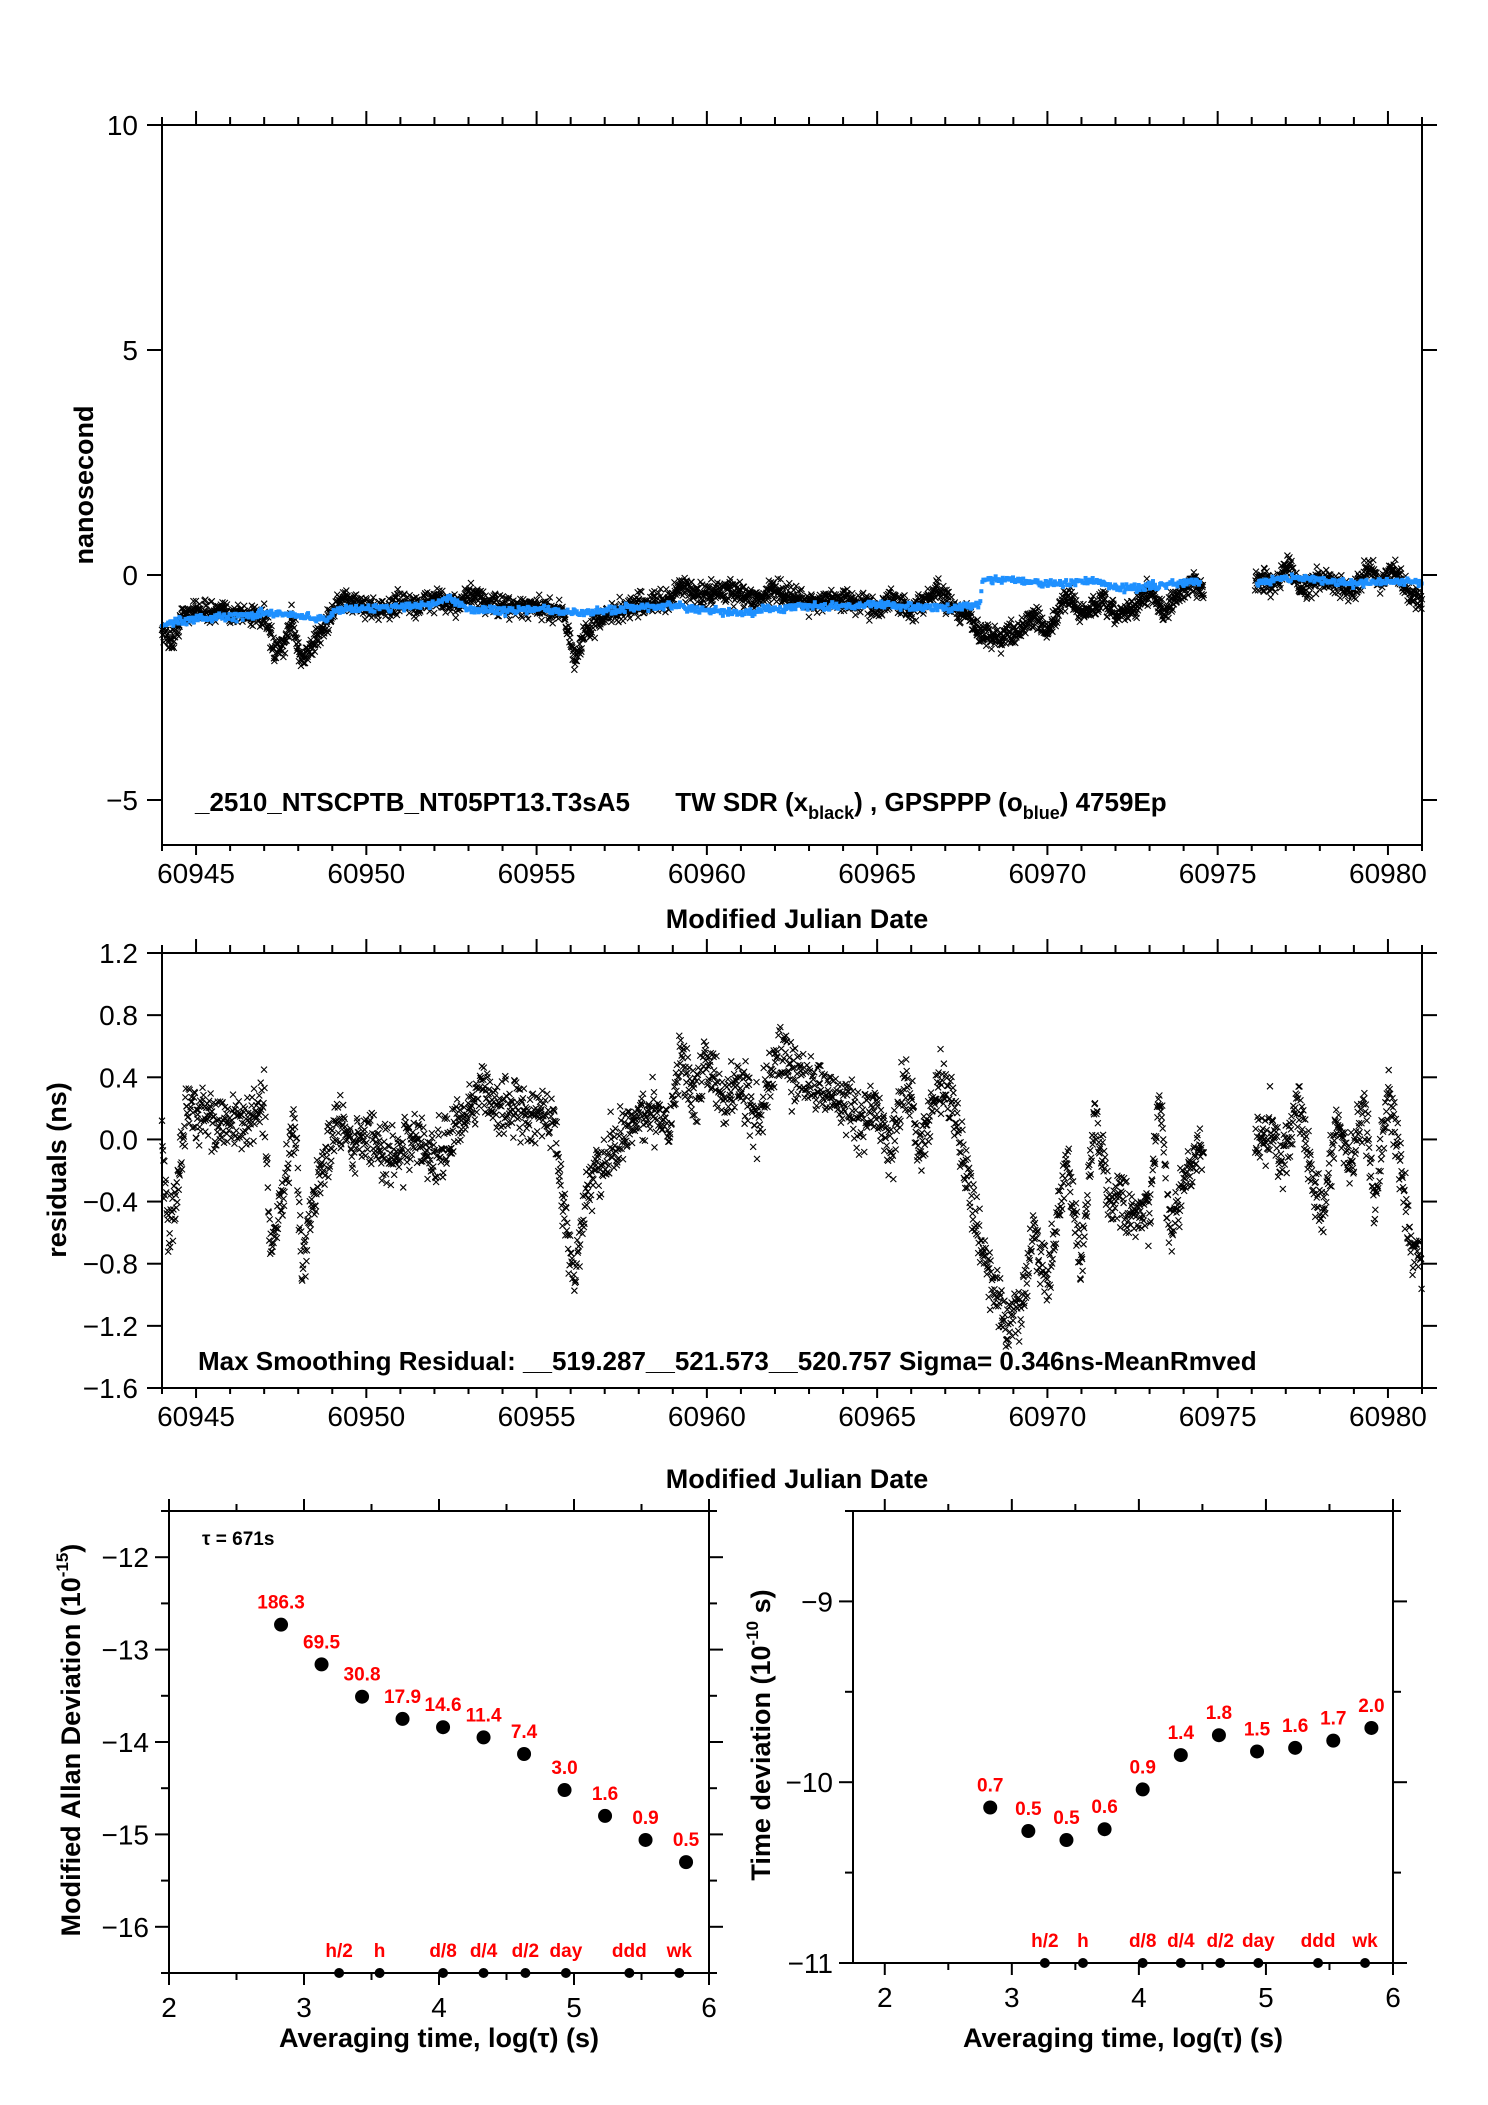 Image resolution: width=1488 pixels, height=2105 pixels. What do you see at coordinates (877, 873) in the screenshot?
I see `x-tick-label: 60965` at bounding box center [877, 873].